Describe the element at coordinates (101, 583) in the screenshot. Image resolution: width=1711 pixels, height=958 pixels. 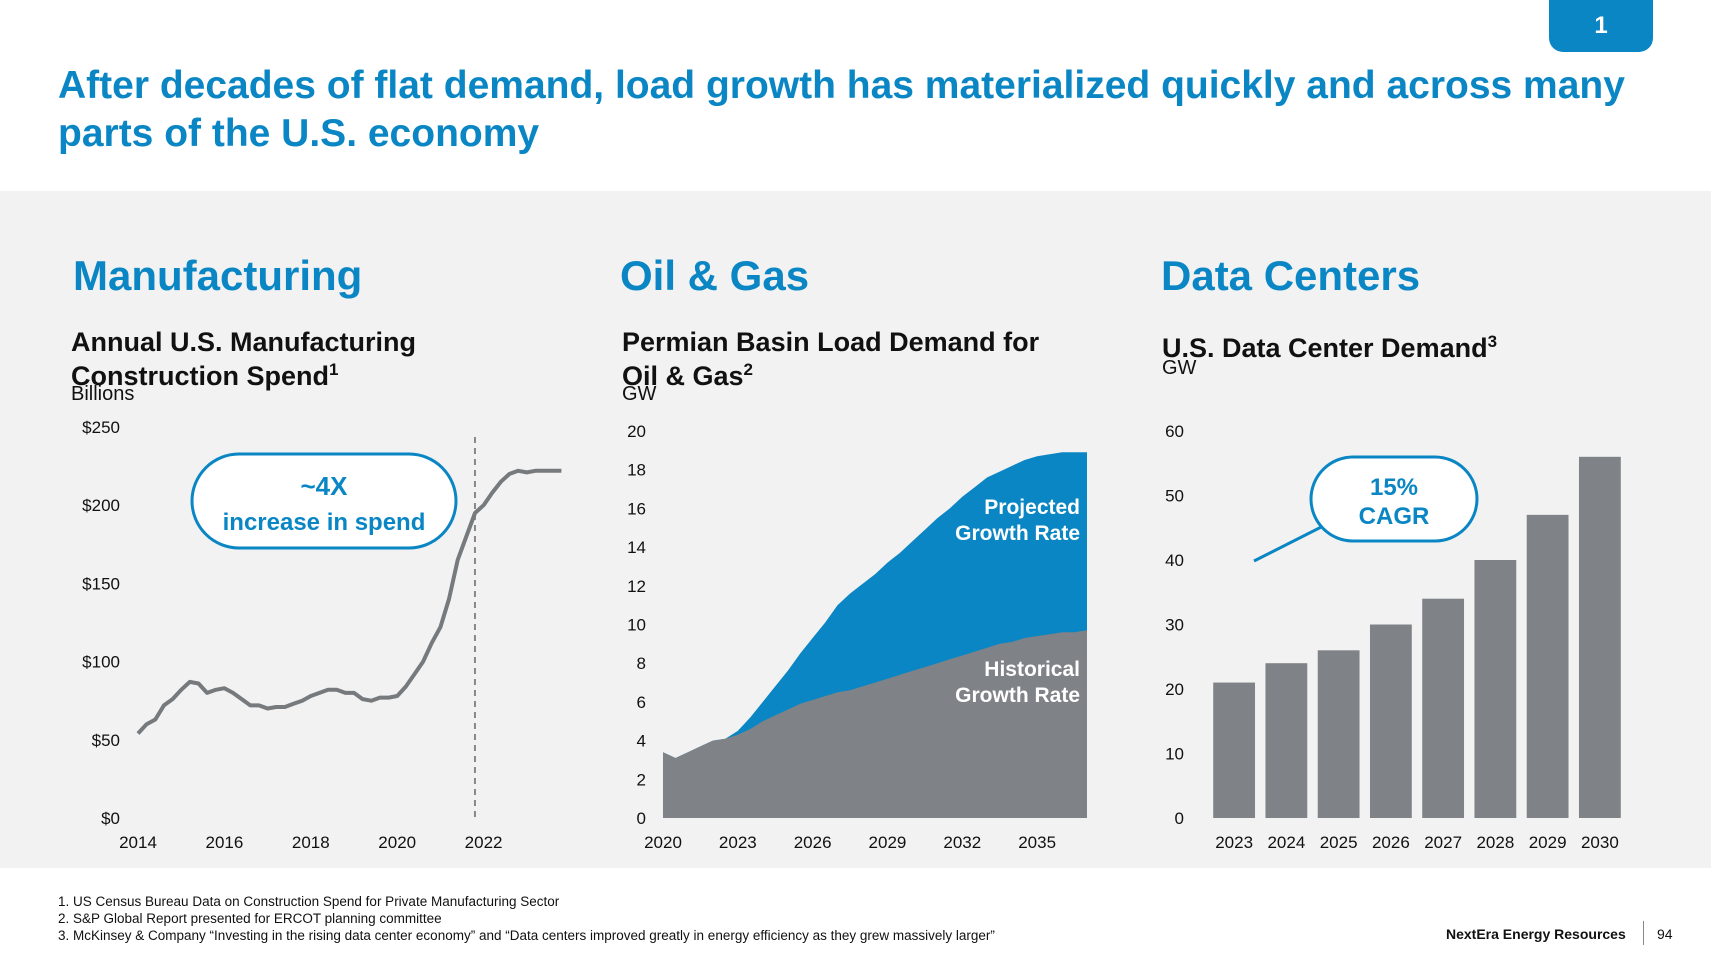
I see `y-tick-label: $150` at that location.